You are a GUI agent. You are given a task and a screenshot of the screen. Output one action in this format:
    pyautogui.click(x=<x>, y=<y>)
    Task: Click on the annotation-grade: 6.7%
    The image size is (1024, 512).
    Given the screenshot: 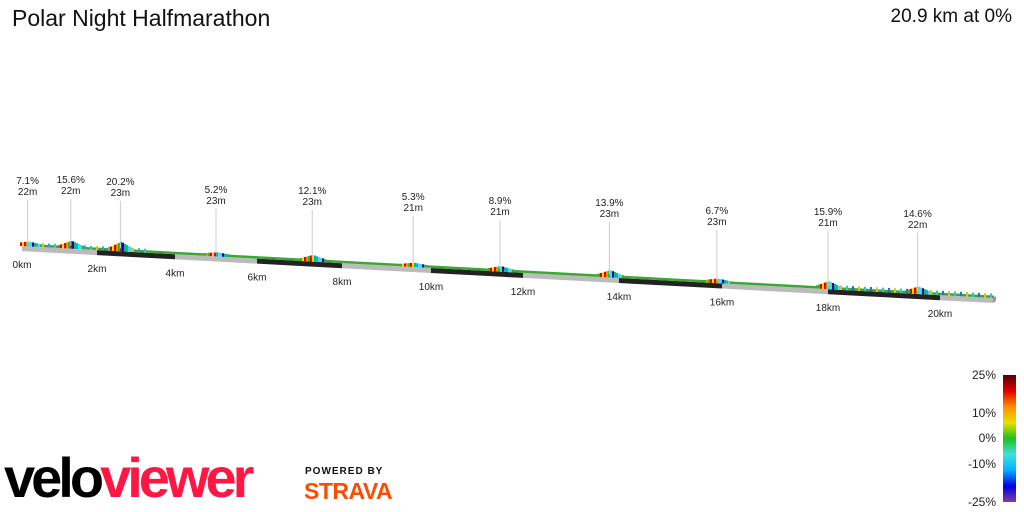 What is the action you would take?
    pyautogui.click(x=716, y=211)
    